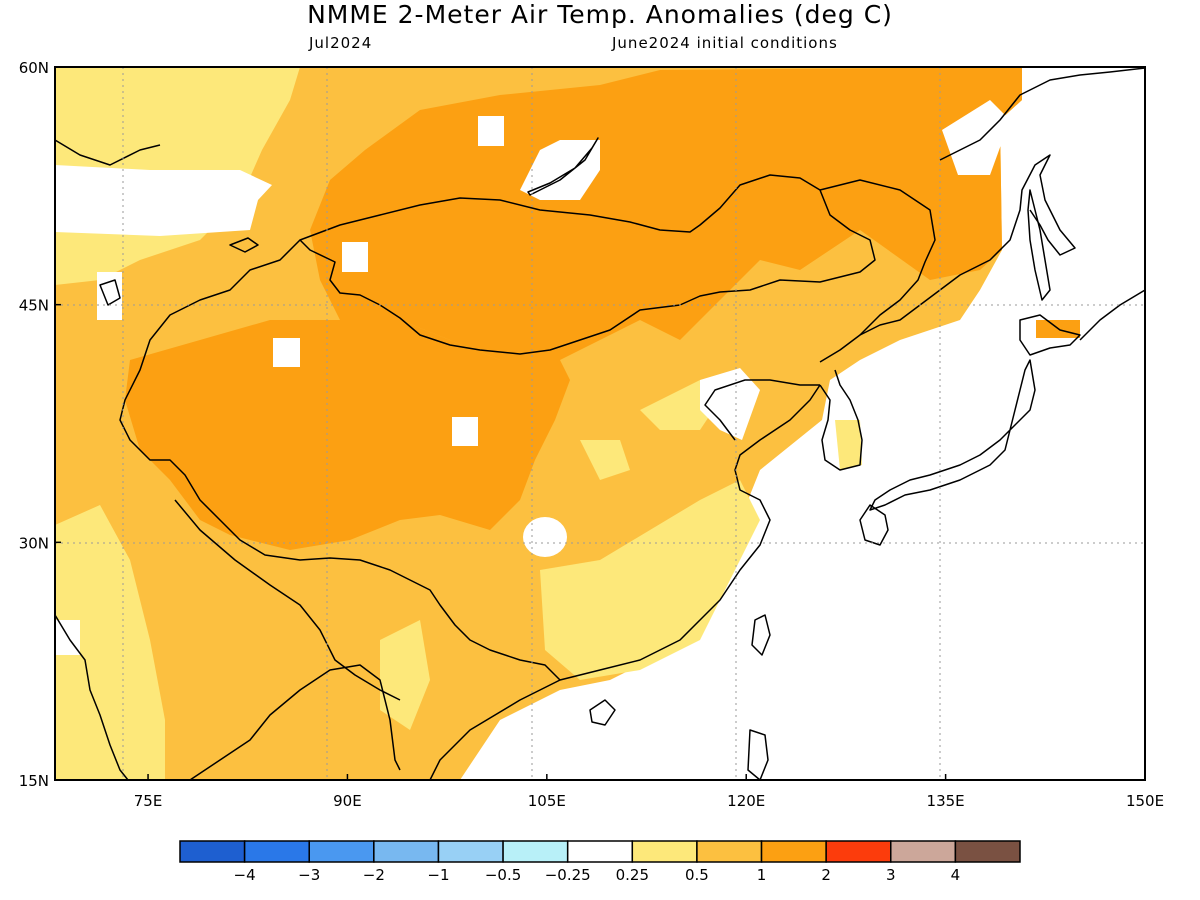 The image size is (1200, 900). Describe the element at coordinates (244, 245) in the screenshot. I see `balkhash` at that location.